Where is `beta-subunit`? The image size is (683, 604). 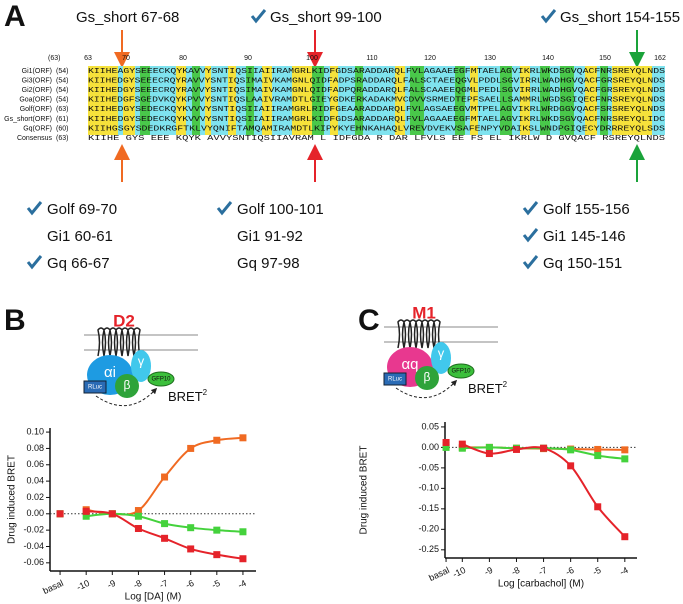
beta-subunit is located at coordinates (427, 378).